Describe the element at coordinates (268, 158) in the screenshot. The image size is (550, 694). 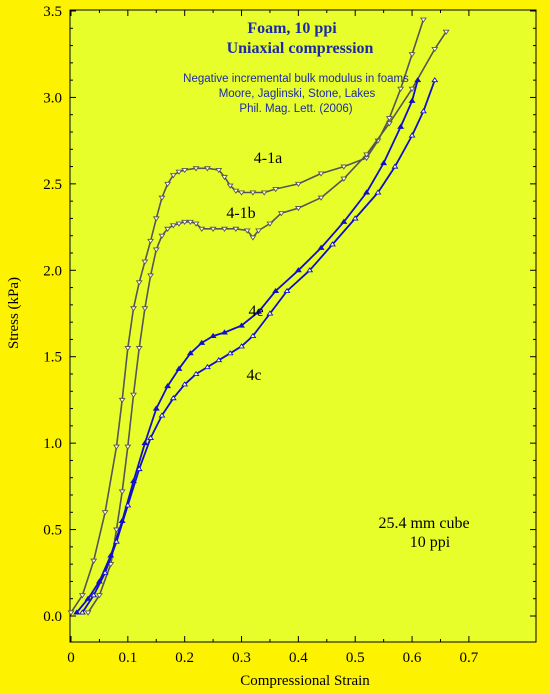
I see `series-label-4-1a: 4-1a` at that location.